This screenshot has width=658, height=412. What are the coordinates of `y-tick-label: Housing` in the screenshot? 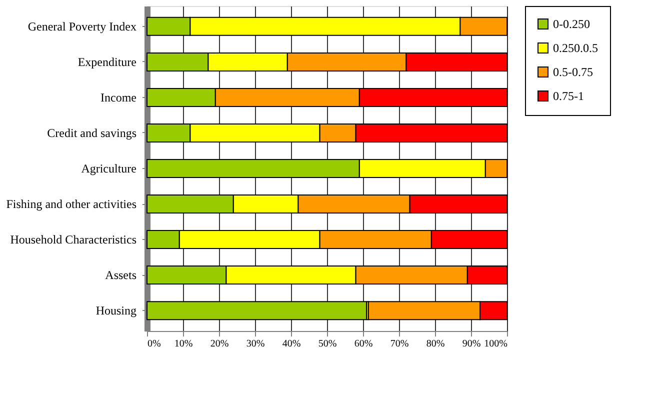 It's located at (116, 311).